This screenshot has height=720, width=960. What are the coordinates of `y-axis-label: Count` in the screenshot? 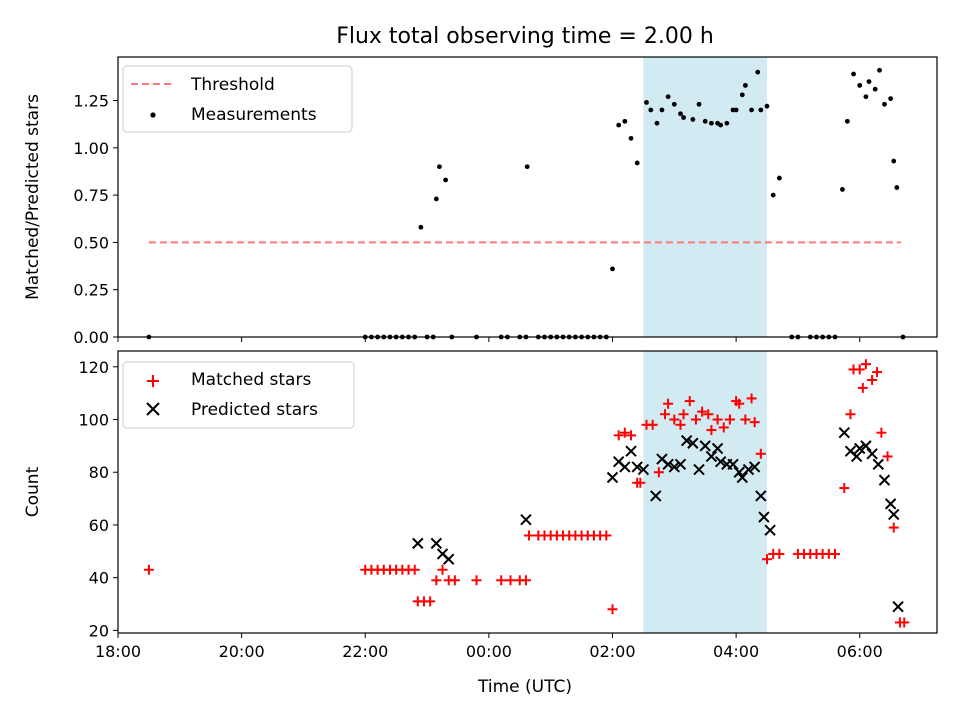 It's located at (33, 491).